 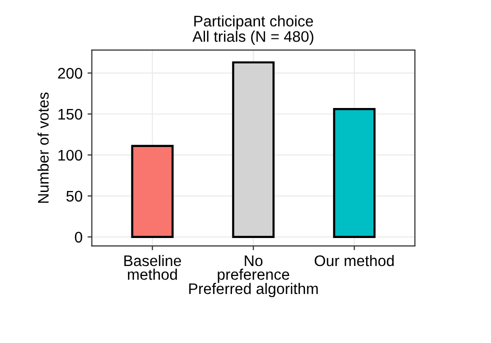 I want to click on x-tick-label: Baseline method, so click(x=153, y=267).